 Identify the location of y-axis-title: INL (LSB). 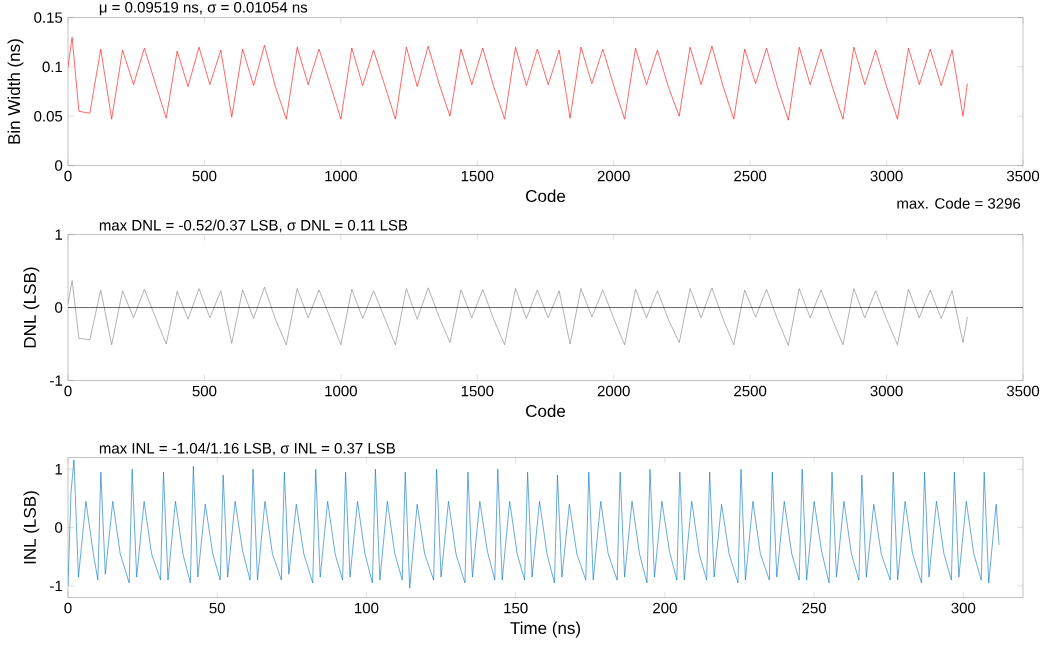
(31, 527).